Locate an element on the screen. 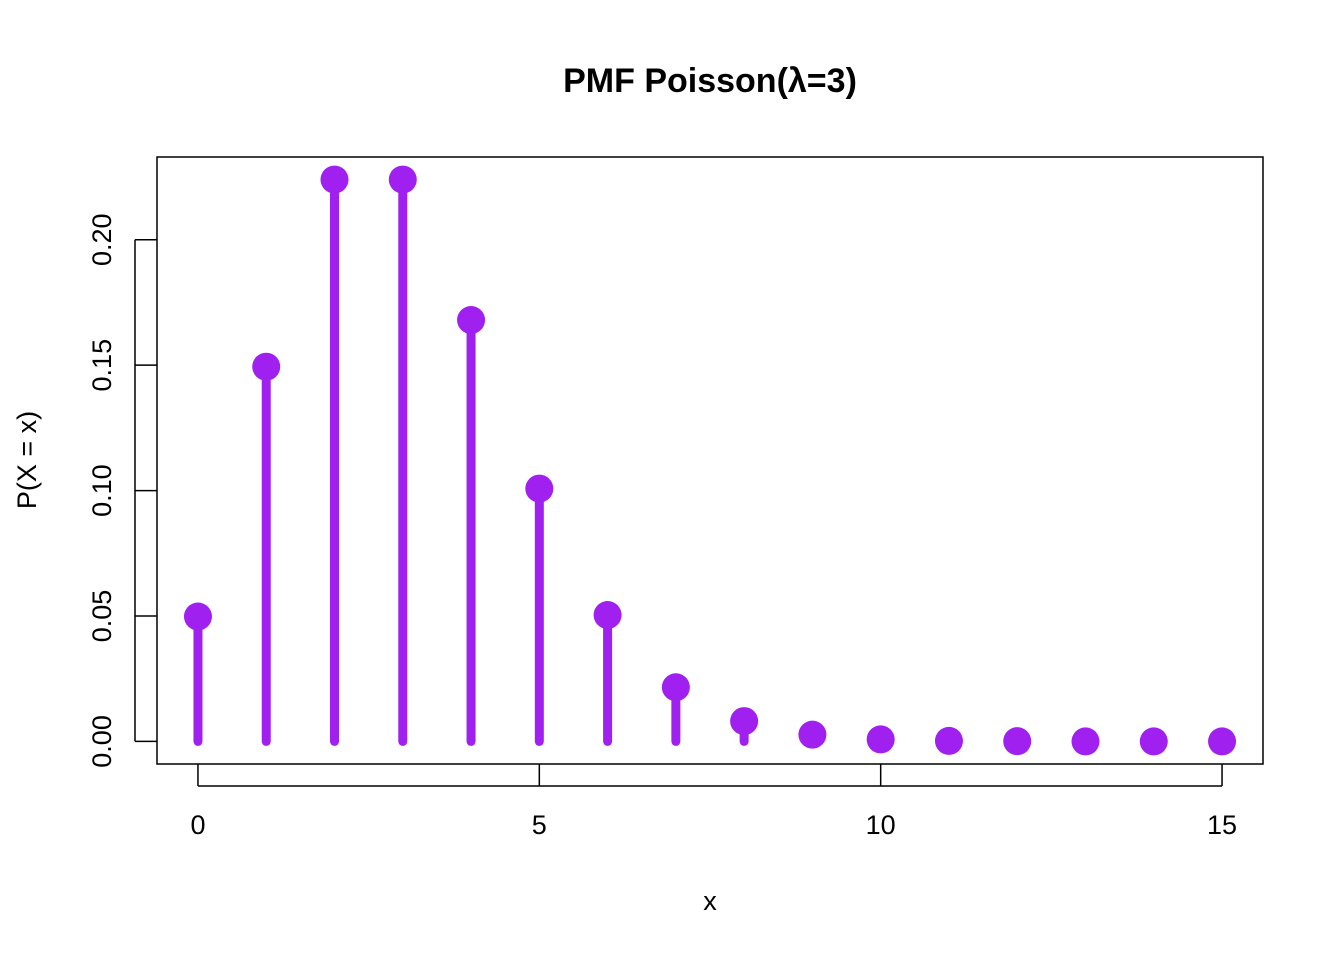 This screenshot has width=1344, height=960. y-tick-label: 0.20 is located at coordinates (102, 239).